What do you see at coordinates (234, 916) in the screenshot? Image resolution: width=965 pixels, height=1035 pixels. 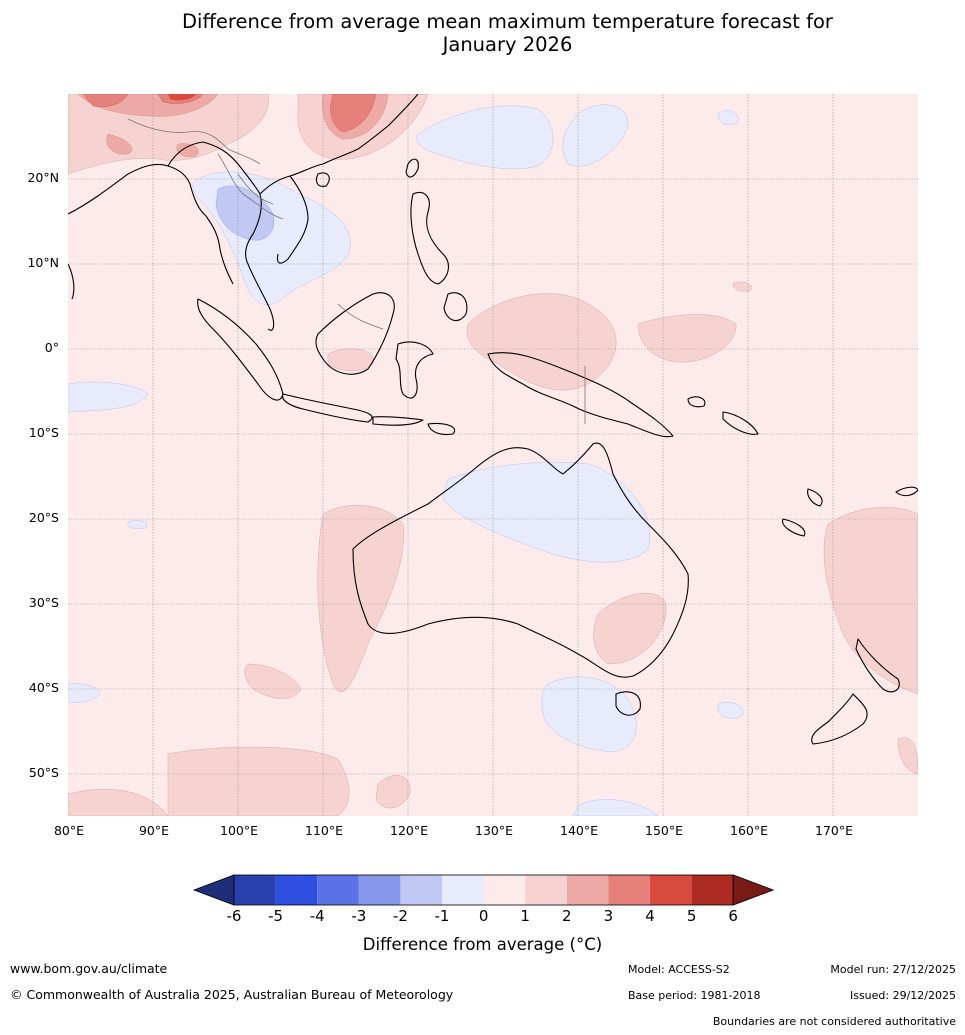 I see `colorbar-tick-label: -6` at bounding box center [234, 916].